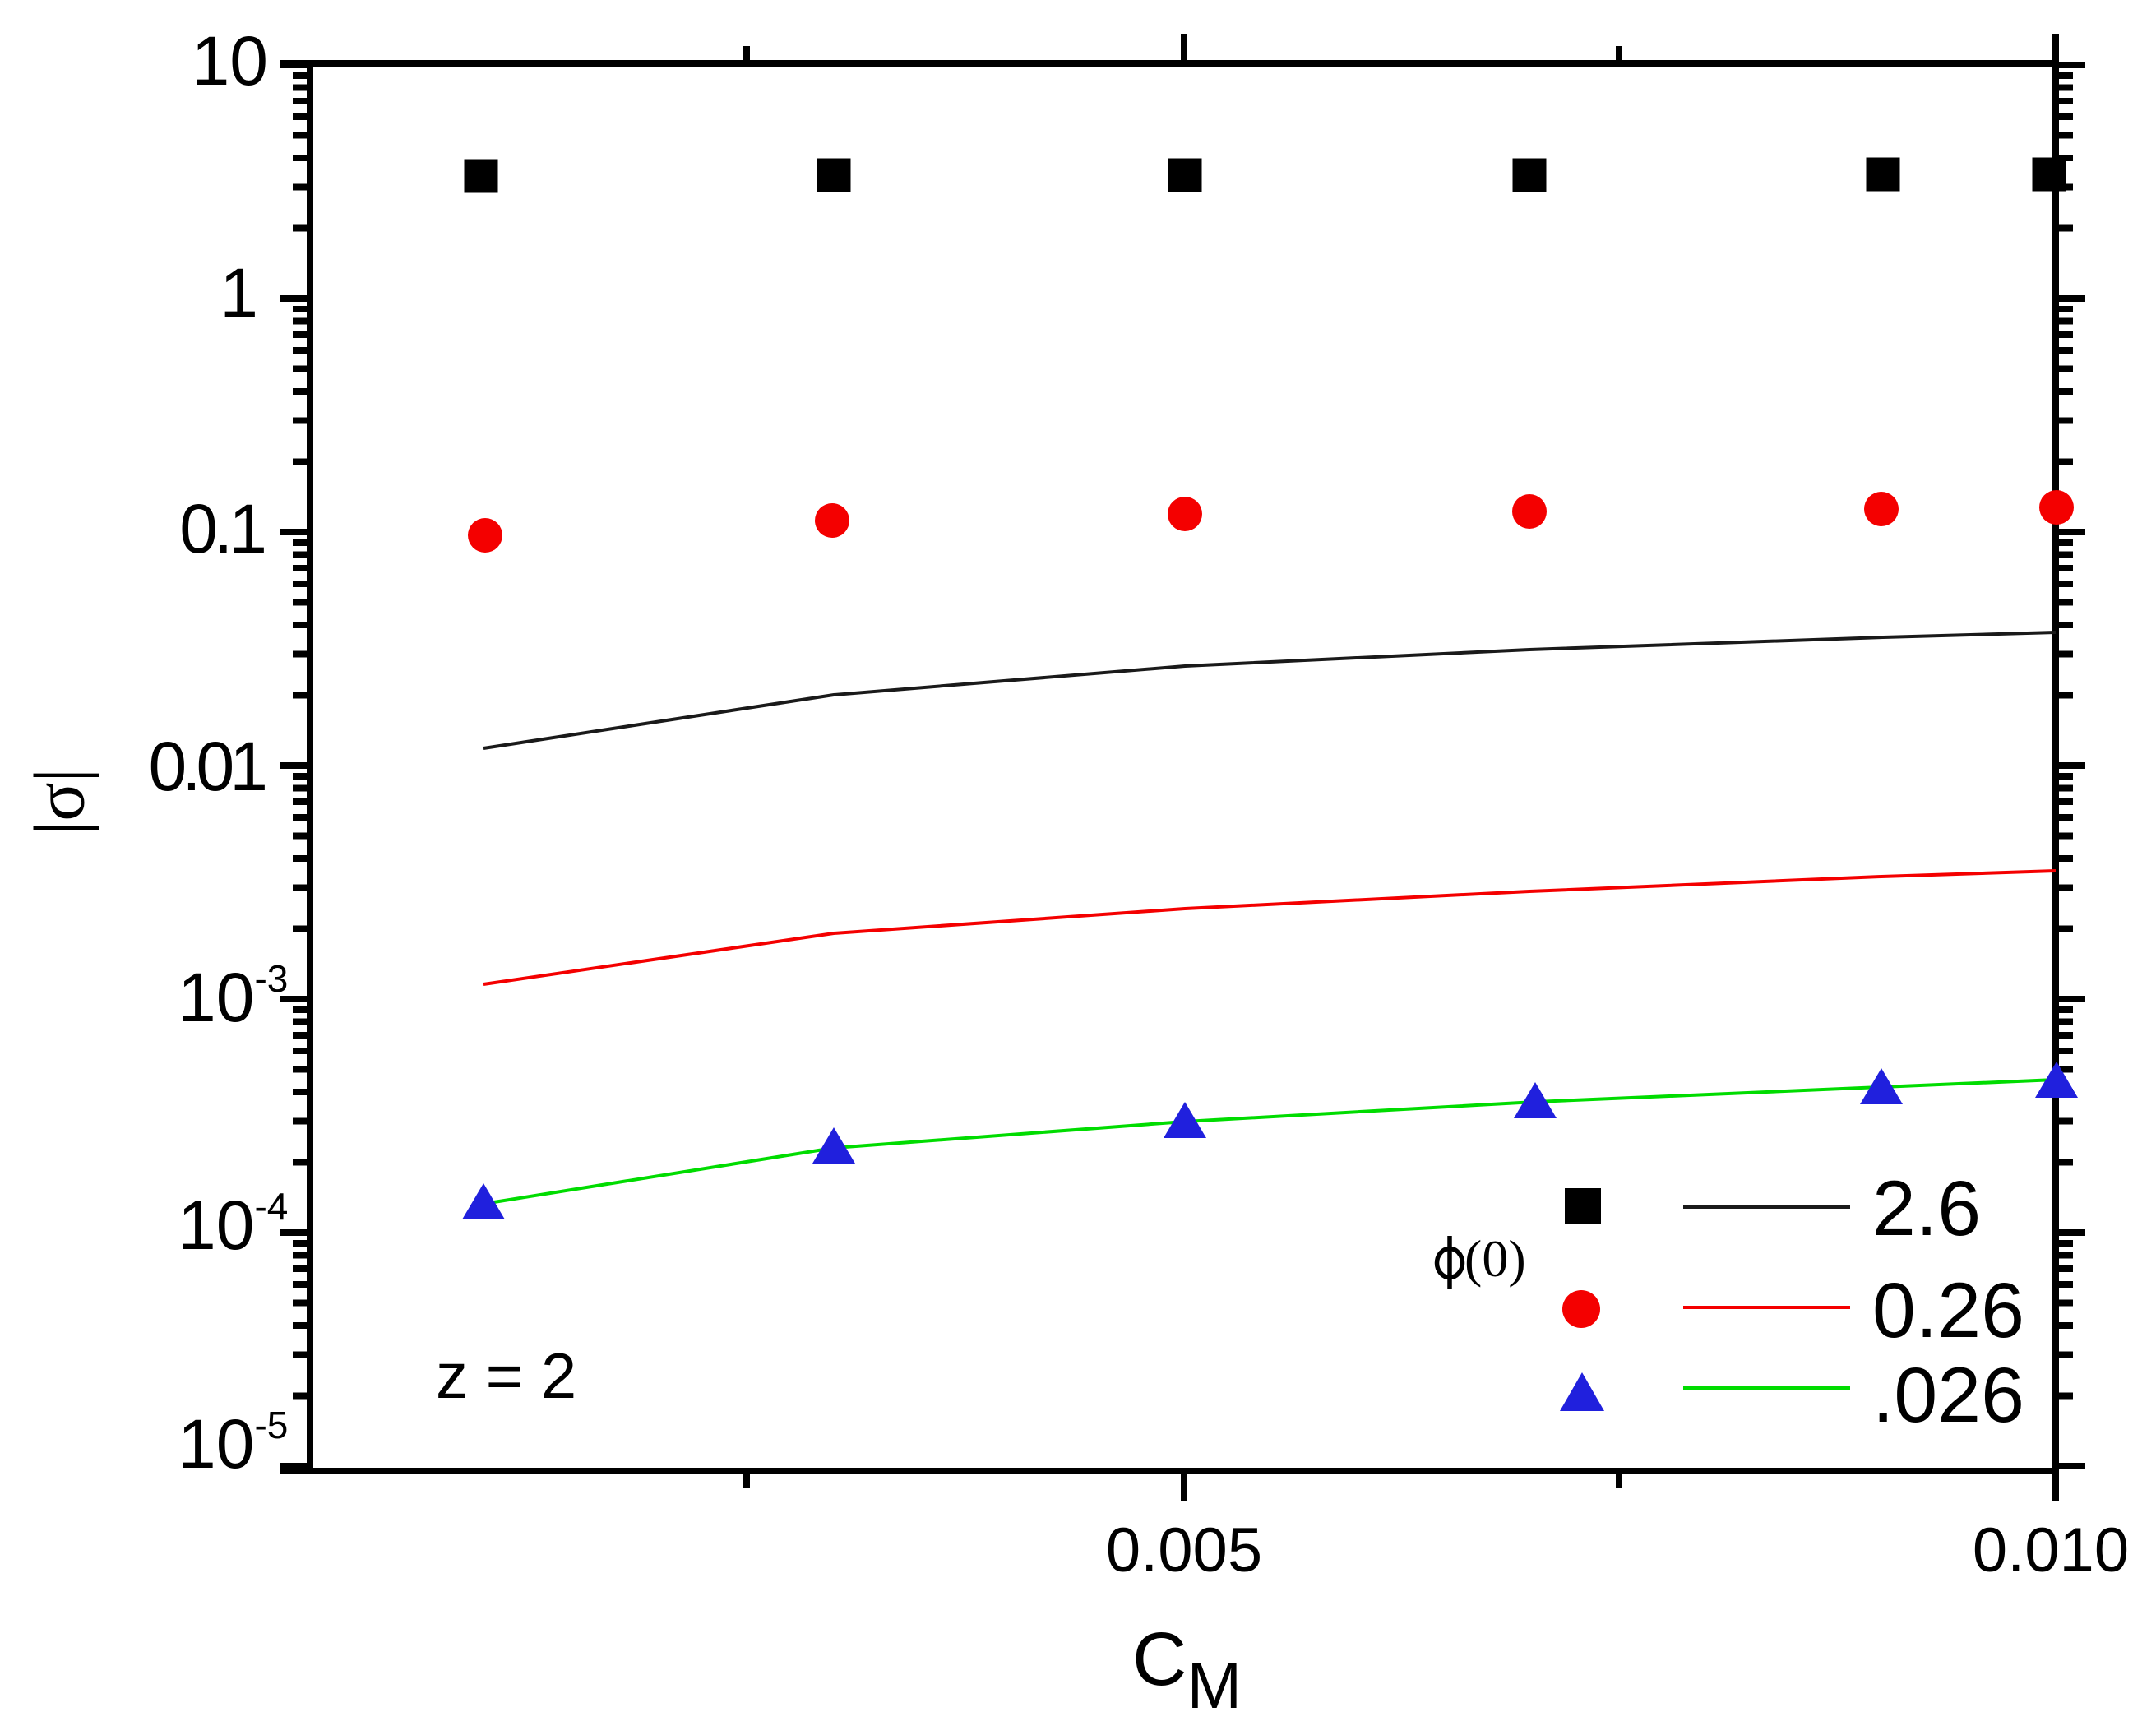 This screenshot has height=1735, width=2156. Describe the element at coordinates (1187, 1669) in the screenshot. I see `svg-text: CM` at that location.